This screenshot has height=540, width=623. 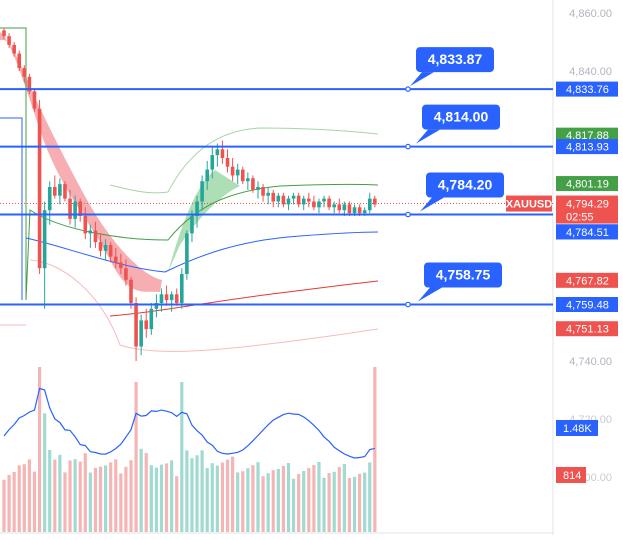 I want to click on price-badge-label: 4,767.82, so click(x=587, y=281).